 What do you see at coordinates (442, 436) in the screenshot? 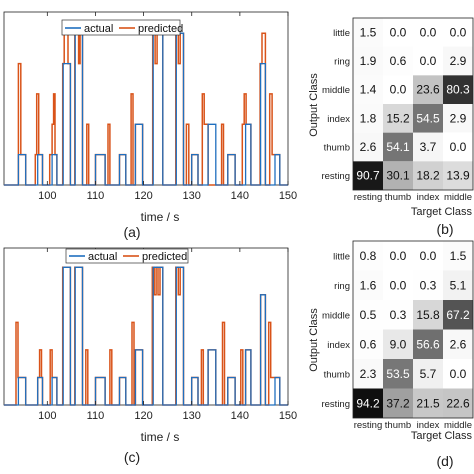
I see `x-axis-label-d: Target Class` at bounding box center [442, 436].